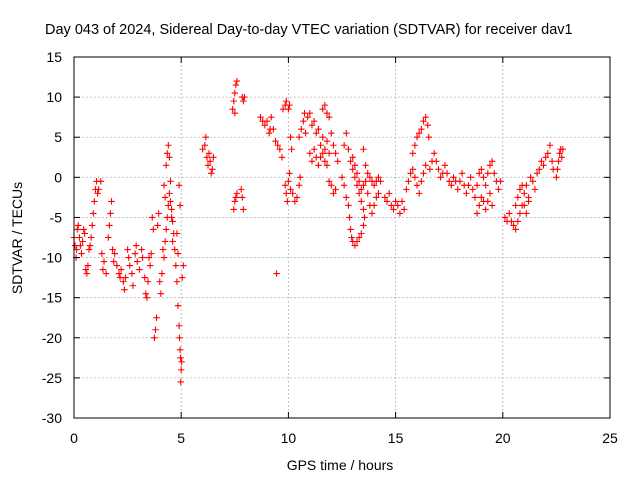  I want to click on y-tick-label: -25, so click(52, 378).